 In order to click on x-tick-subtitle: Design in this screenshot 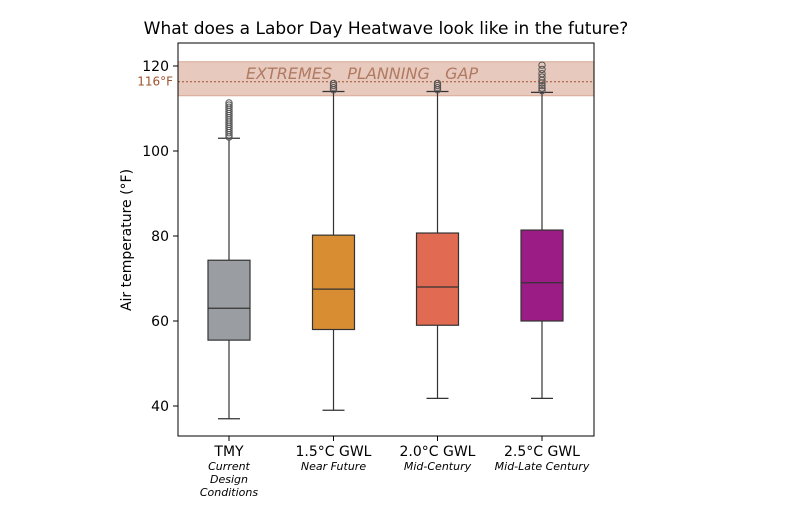, I will do `click(229, 479)`.